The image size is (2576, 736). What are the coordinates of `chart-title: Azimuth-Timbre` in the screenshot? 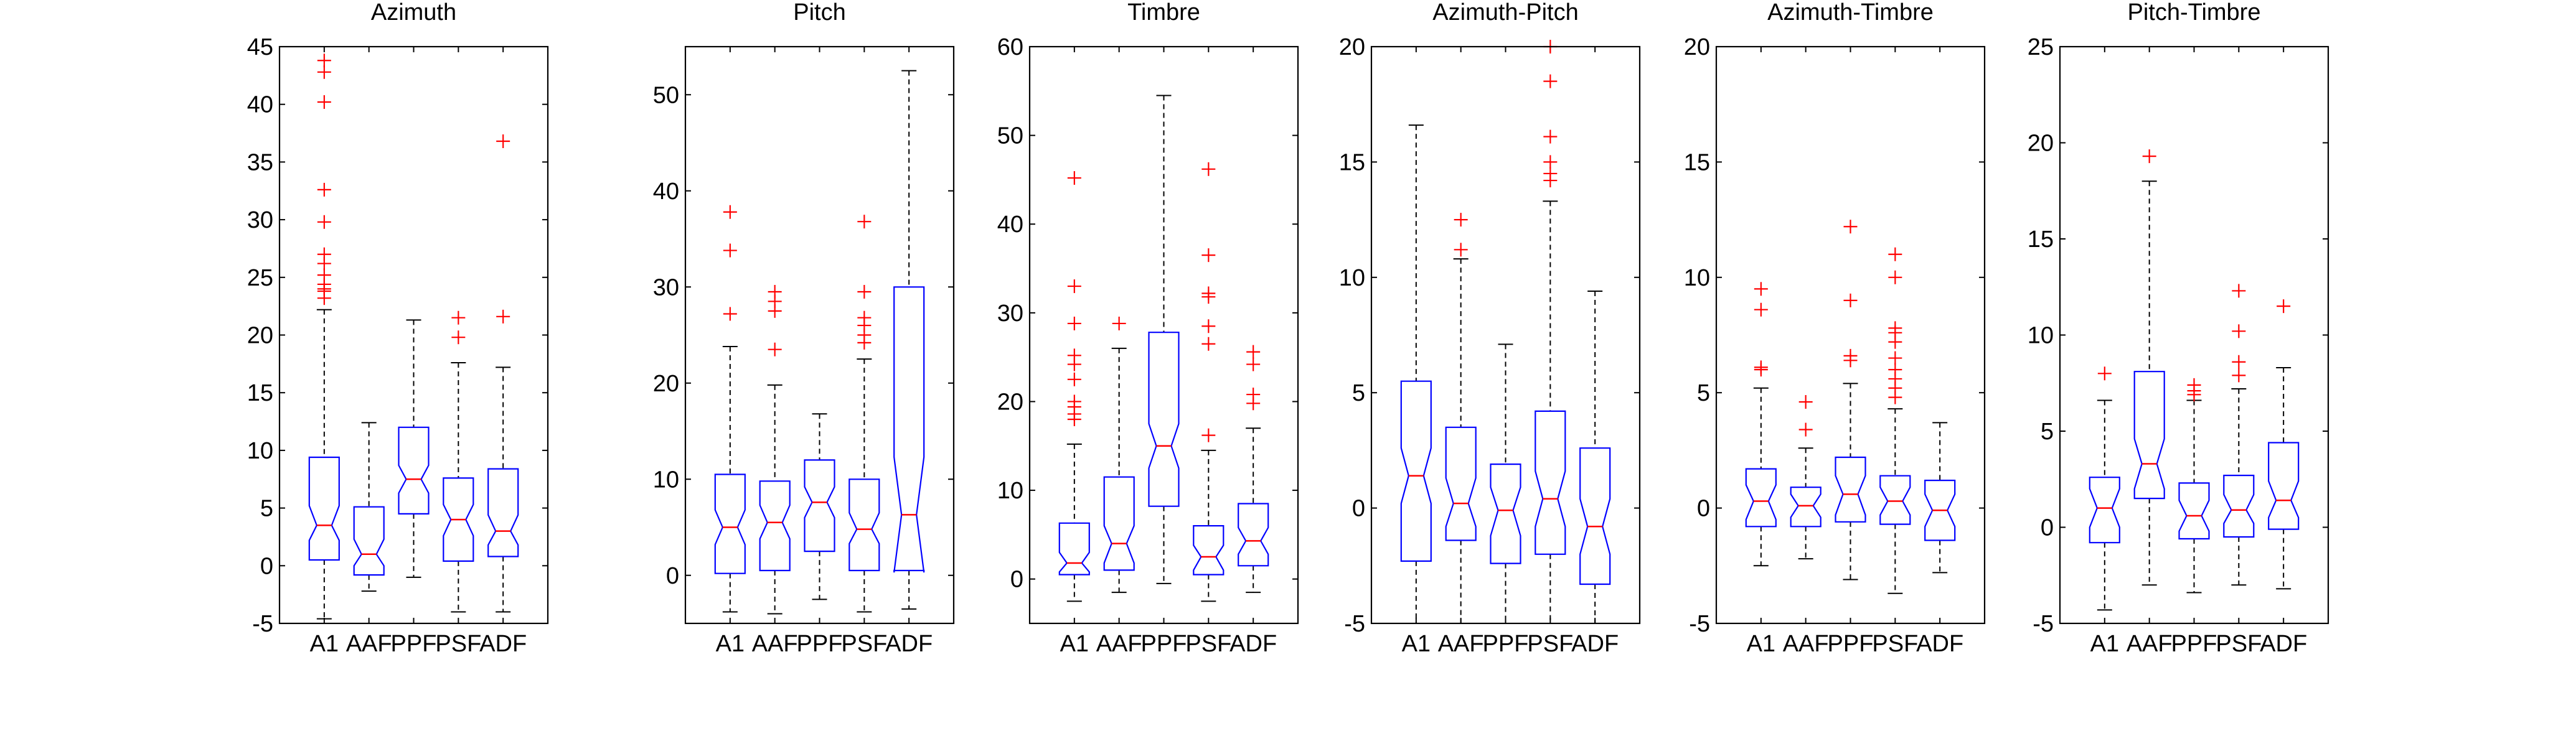 It's located at (1850, 13).